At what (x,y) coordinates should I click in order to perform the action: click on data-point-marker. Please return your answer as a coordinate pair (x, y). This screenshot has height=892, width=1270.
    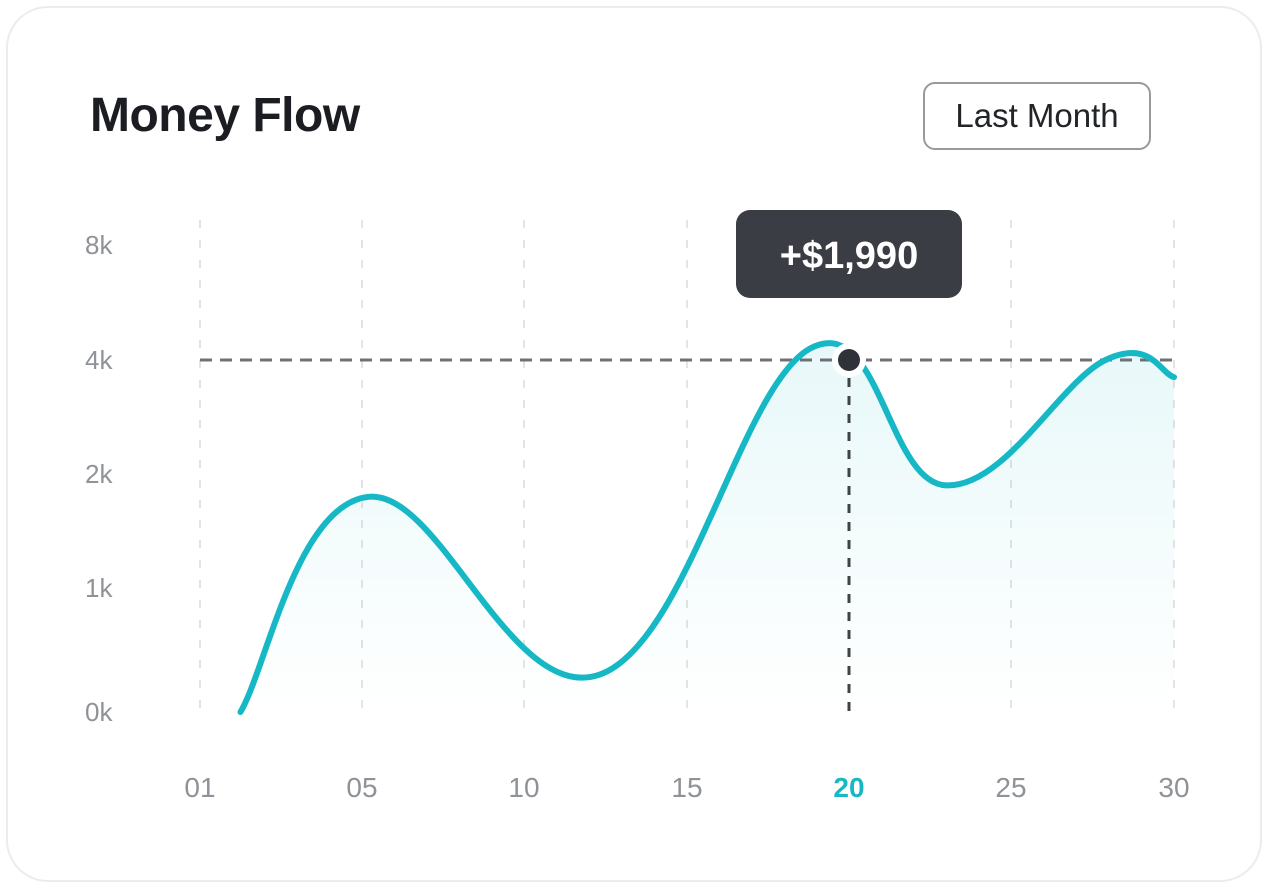
    Looking at the image, I should click on (849, 360).